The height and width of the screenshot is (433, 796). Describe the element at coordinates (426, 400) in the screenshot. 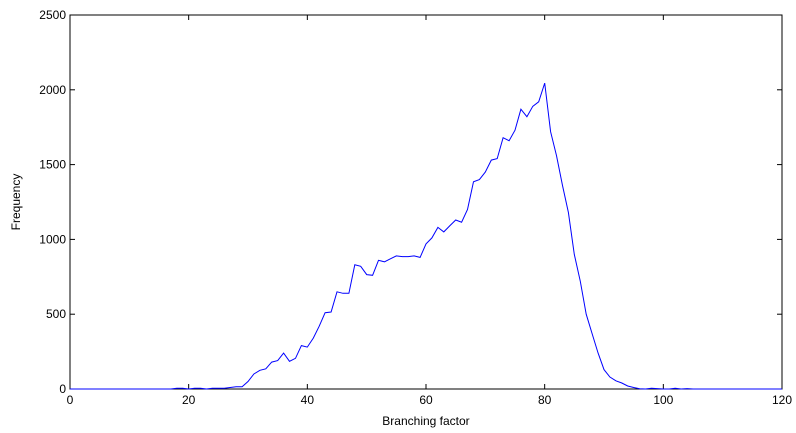

I see `x-tick-label: 60` at that location.